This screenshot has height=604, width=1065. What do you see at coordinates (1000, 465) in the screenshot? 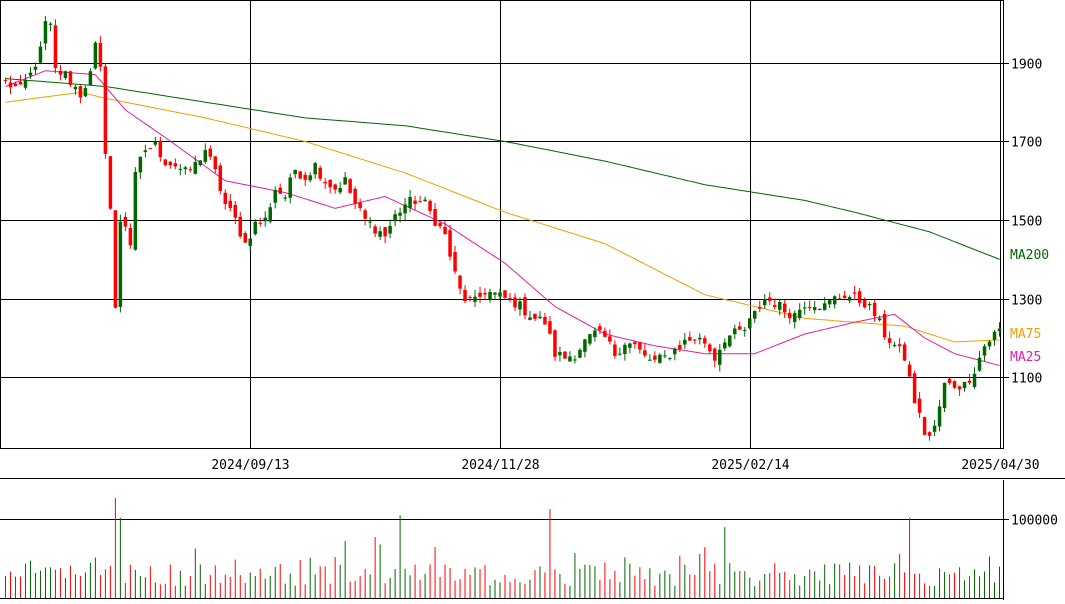
I see `date-tick-label: 2025/04/30` at bounding box center [1000, 465].